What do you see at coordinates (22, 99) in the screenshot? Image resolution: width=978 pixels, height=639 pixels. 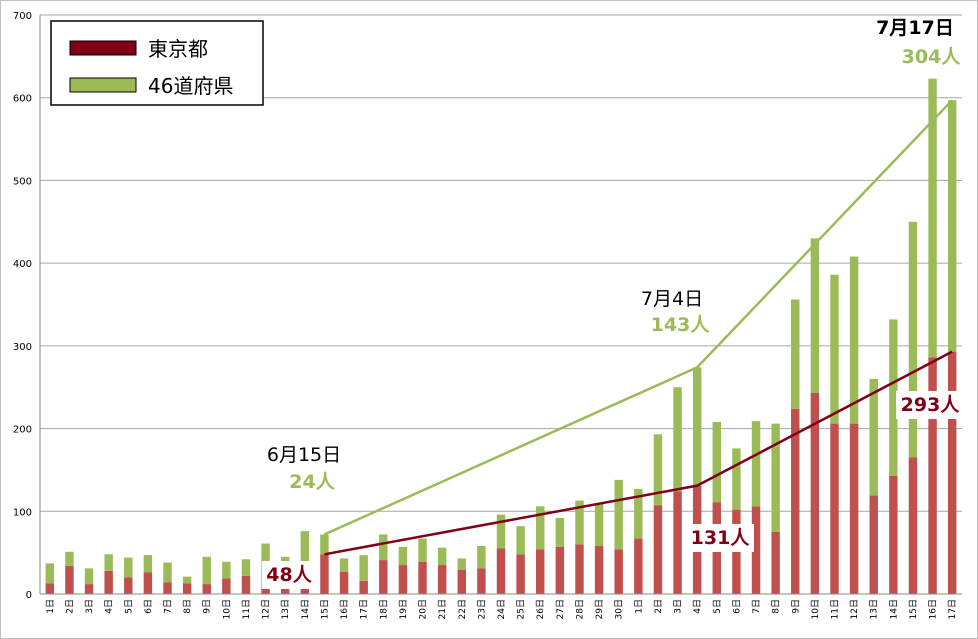 I see `y-tick-label: 600` at bounding box center [22, 99].